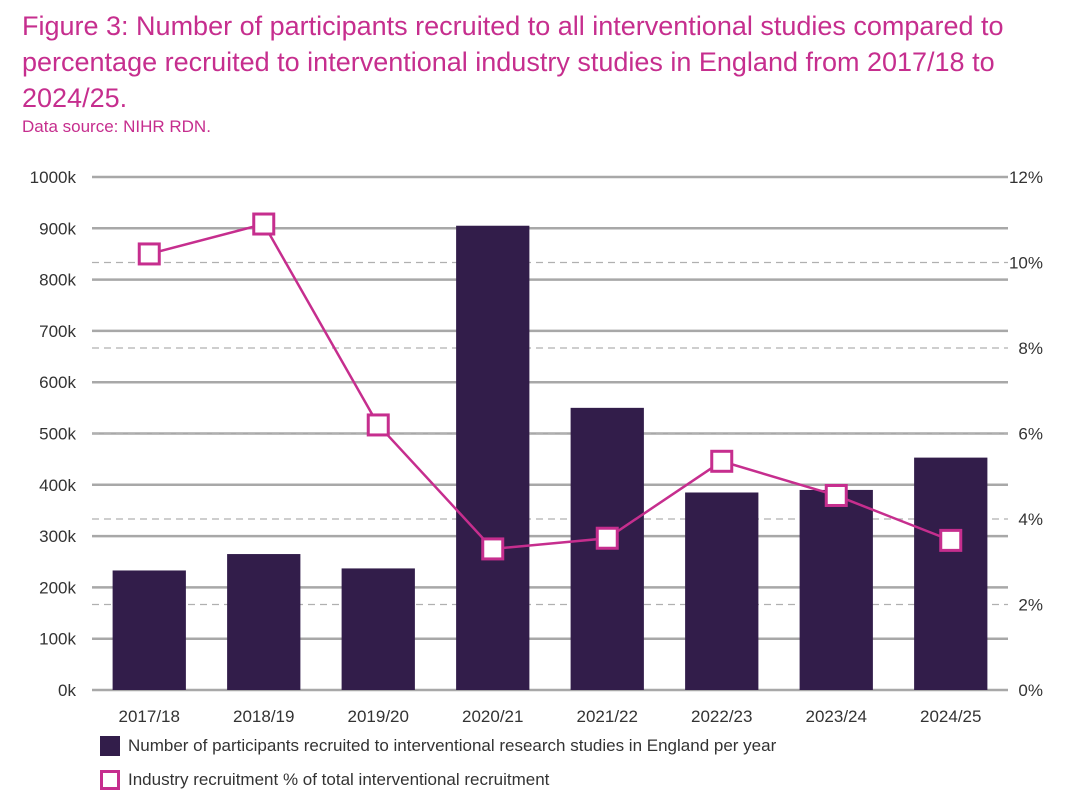  I want to click on y-right-tick-label: 12%, so click(1026, 177).